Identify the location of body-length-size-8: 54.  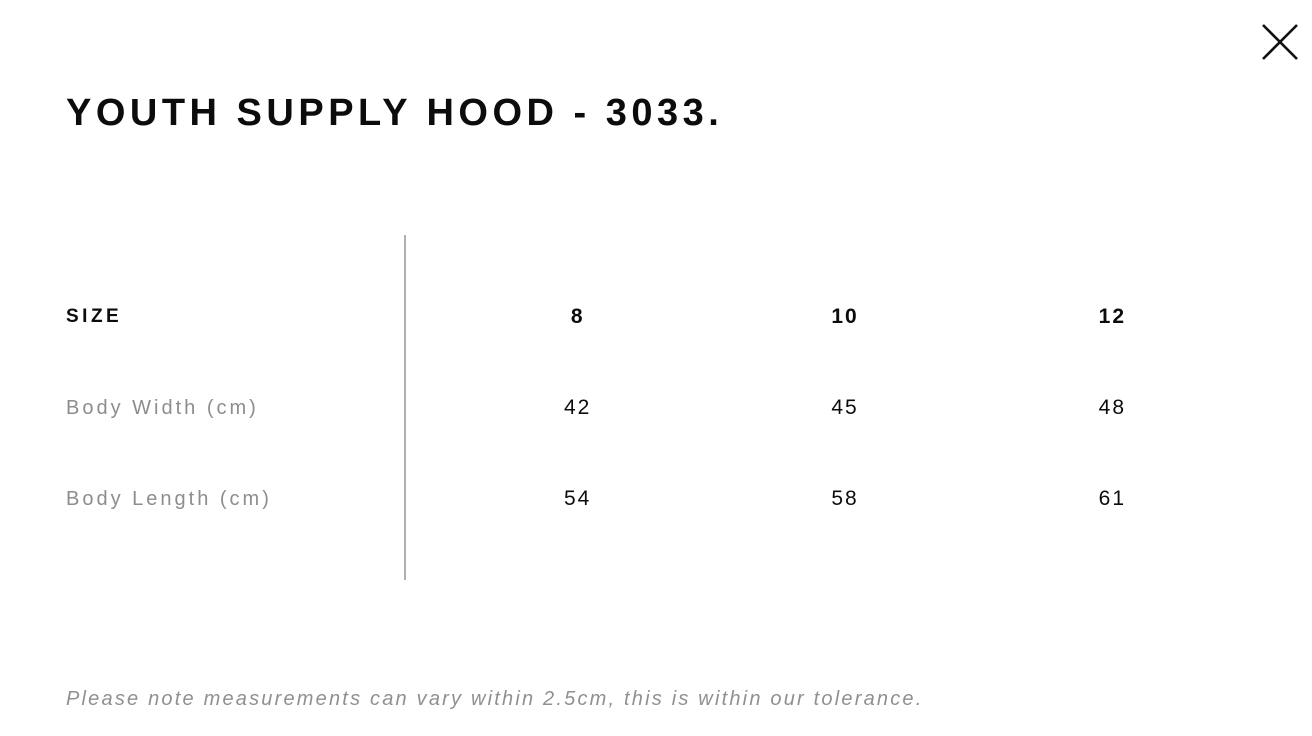
(577, 498).